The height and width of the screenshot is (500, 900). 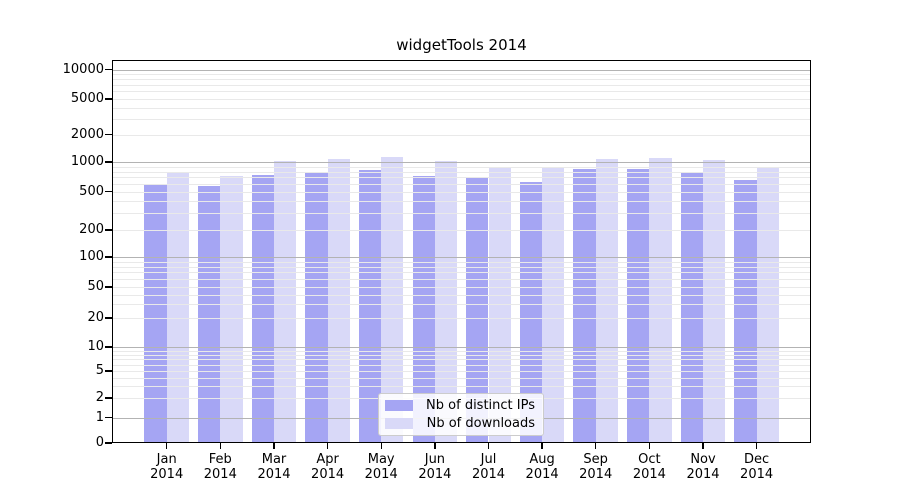 I want to click on x-tick-label: Mar 2014, so click(x=274, y=467).